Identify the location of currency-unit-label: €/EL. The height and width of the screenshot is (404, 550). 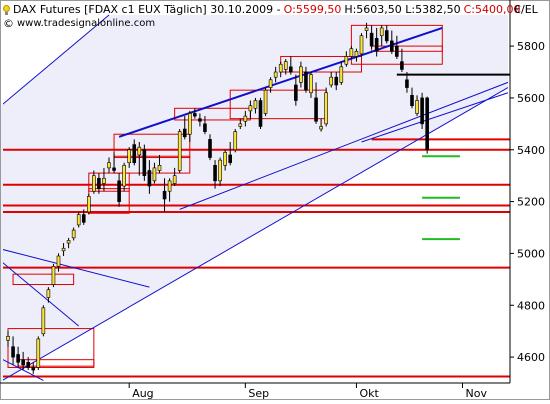
(526, 9).